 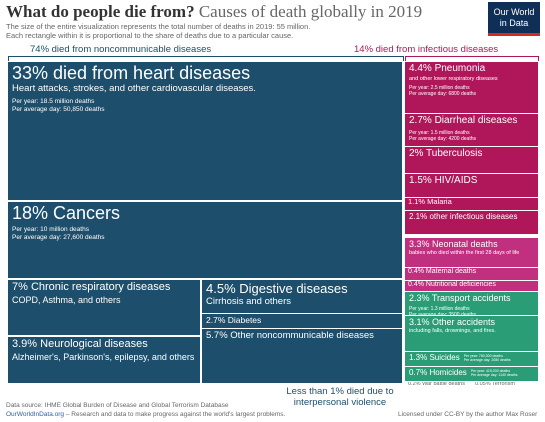 What do you see at coordinates (490, 371) in the screenshot?
I see `cell-detail: Per year: 415,000 deaths` at bounding box center [490, 371].